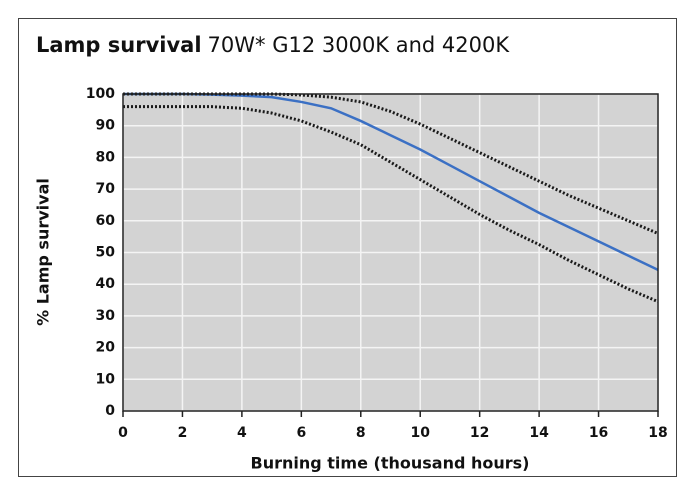 The height and width of the screenshot is (494, 694). Describe the element at coordinates (100, 94) in the screenshot. I see `y-tick-label: 100` at that location.